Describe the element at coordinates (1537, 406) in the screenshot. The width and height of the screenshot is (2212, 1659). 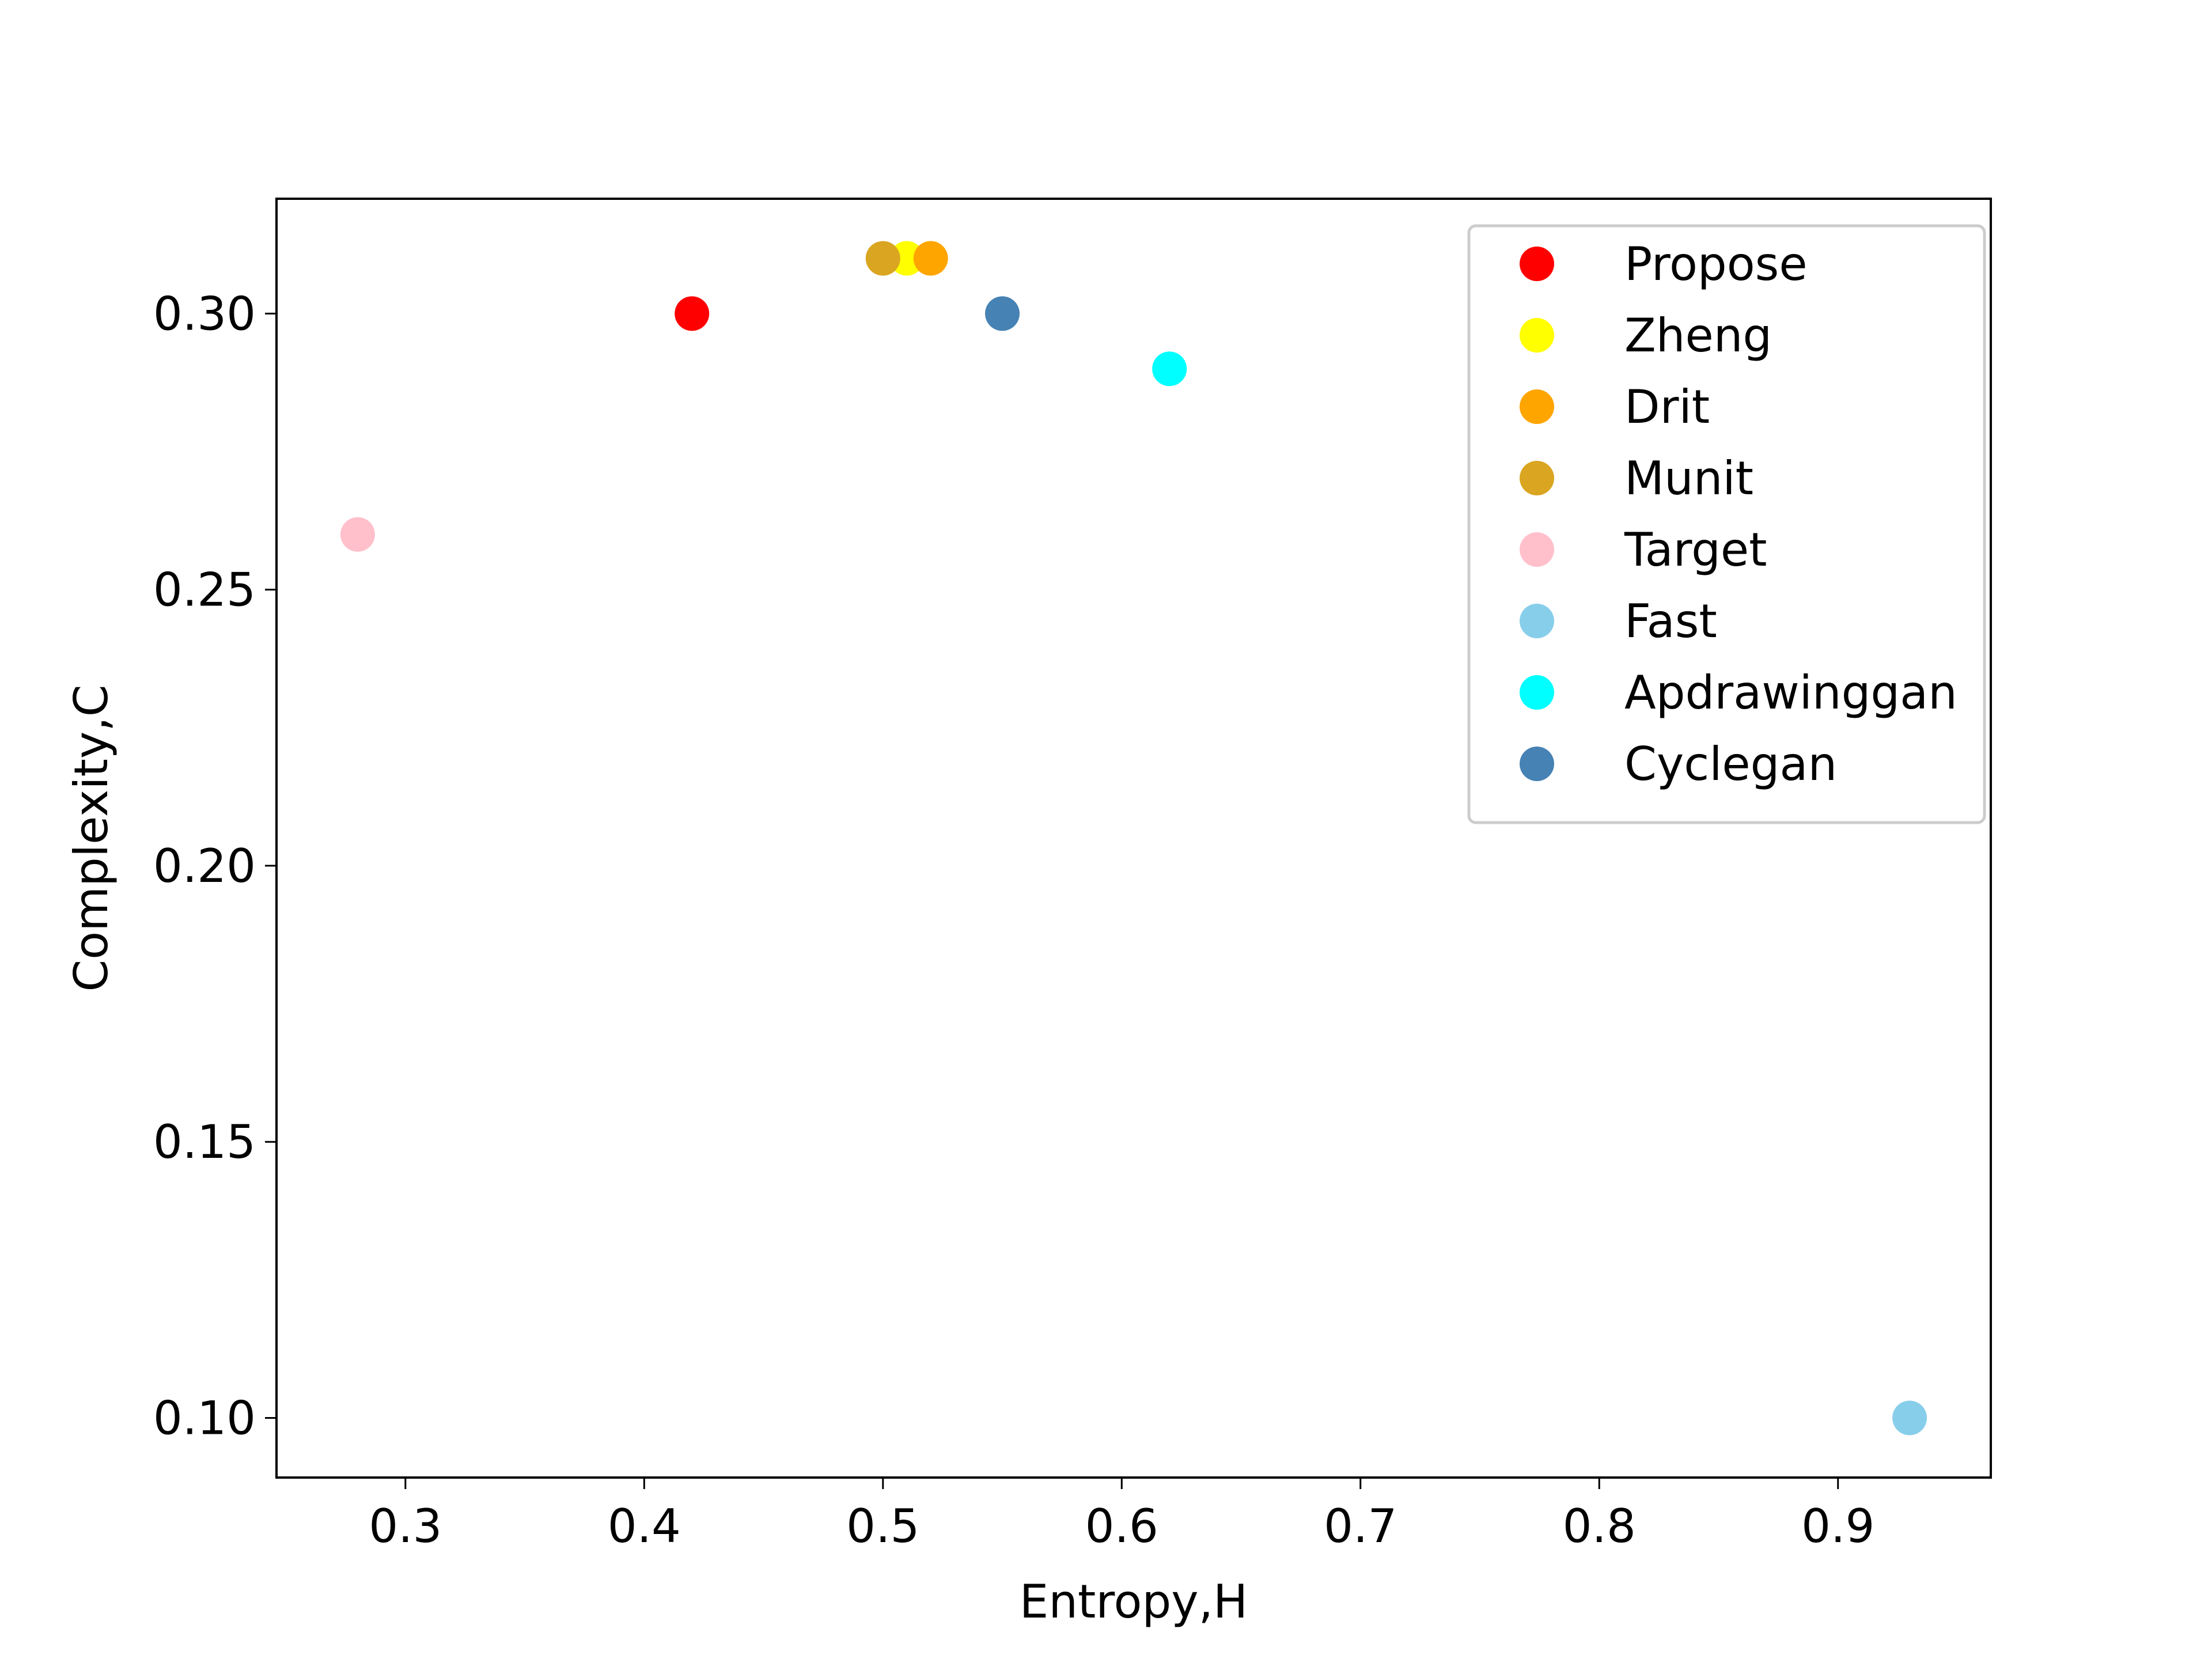
I see `legend-marker-drit` at that location.